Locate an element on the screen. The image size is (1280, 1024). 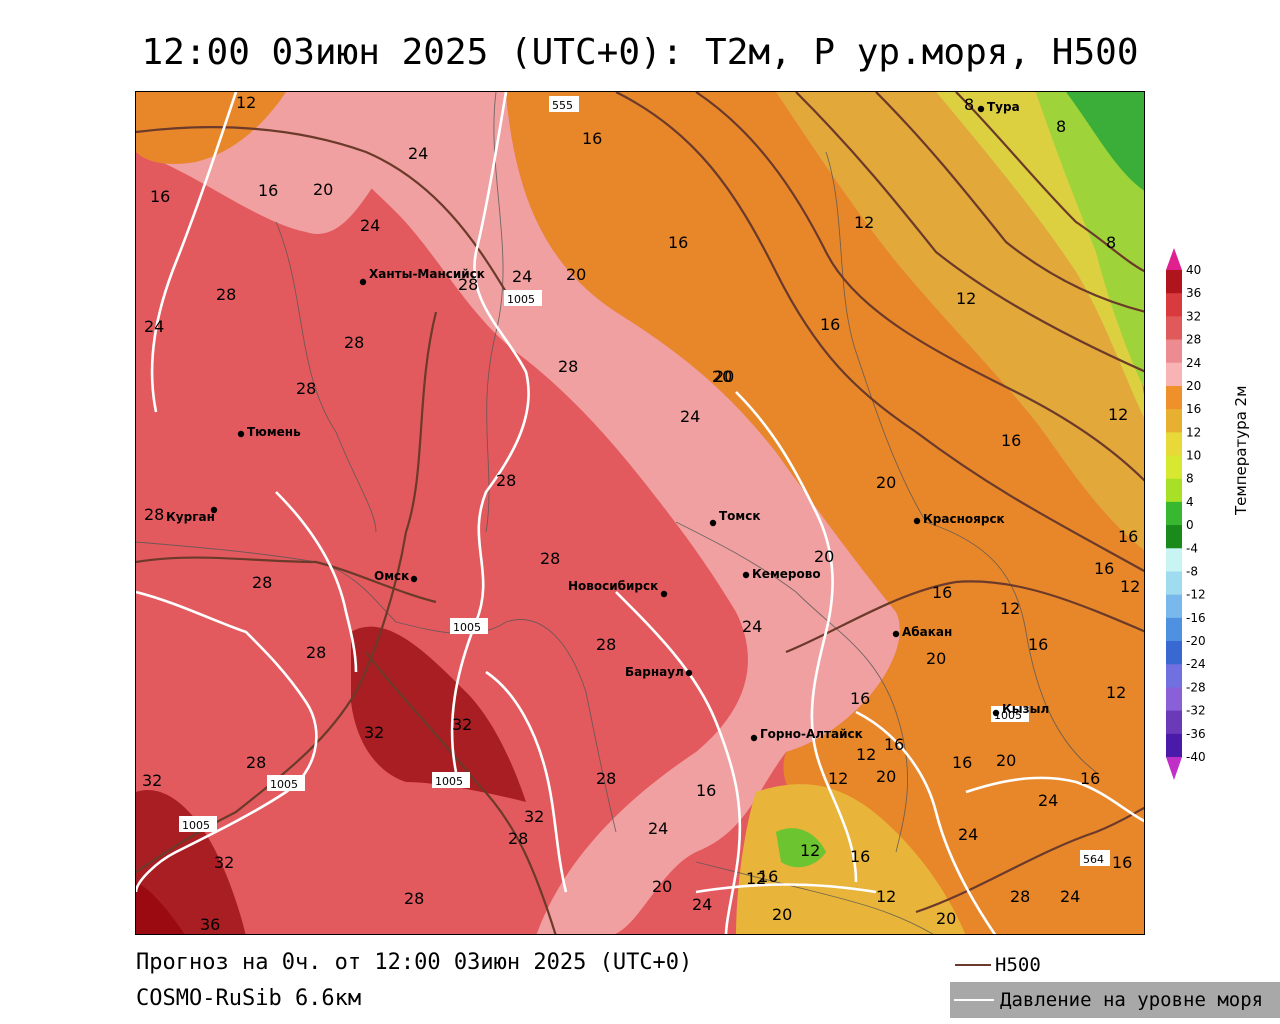
svg-text: Омск is located at coordinates (391, 576).